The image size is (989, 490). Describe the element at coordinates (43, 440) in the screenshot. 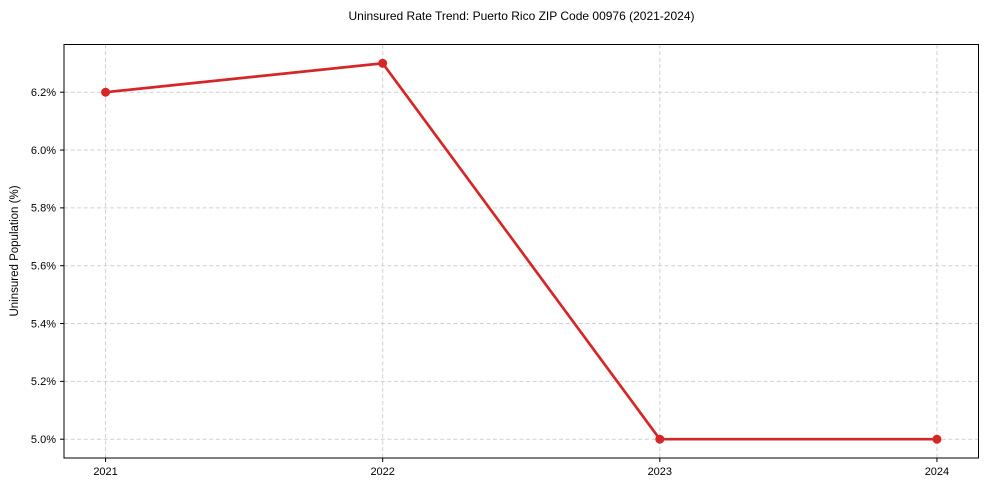

I see `y-tick-label: 5.0%` at that location.